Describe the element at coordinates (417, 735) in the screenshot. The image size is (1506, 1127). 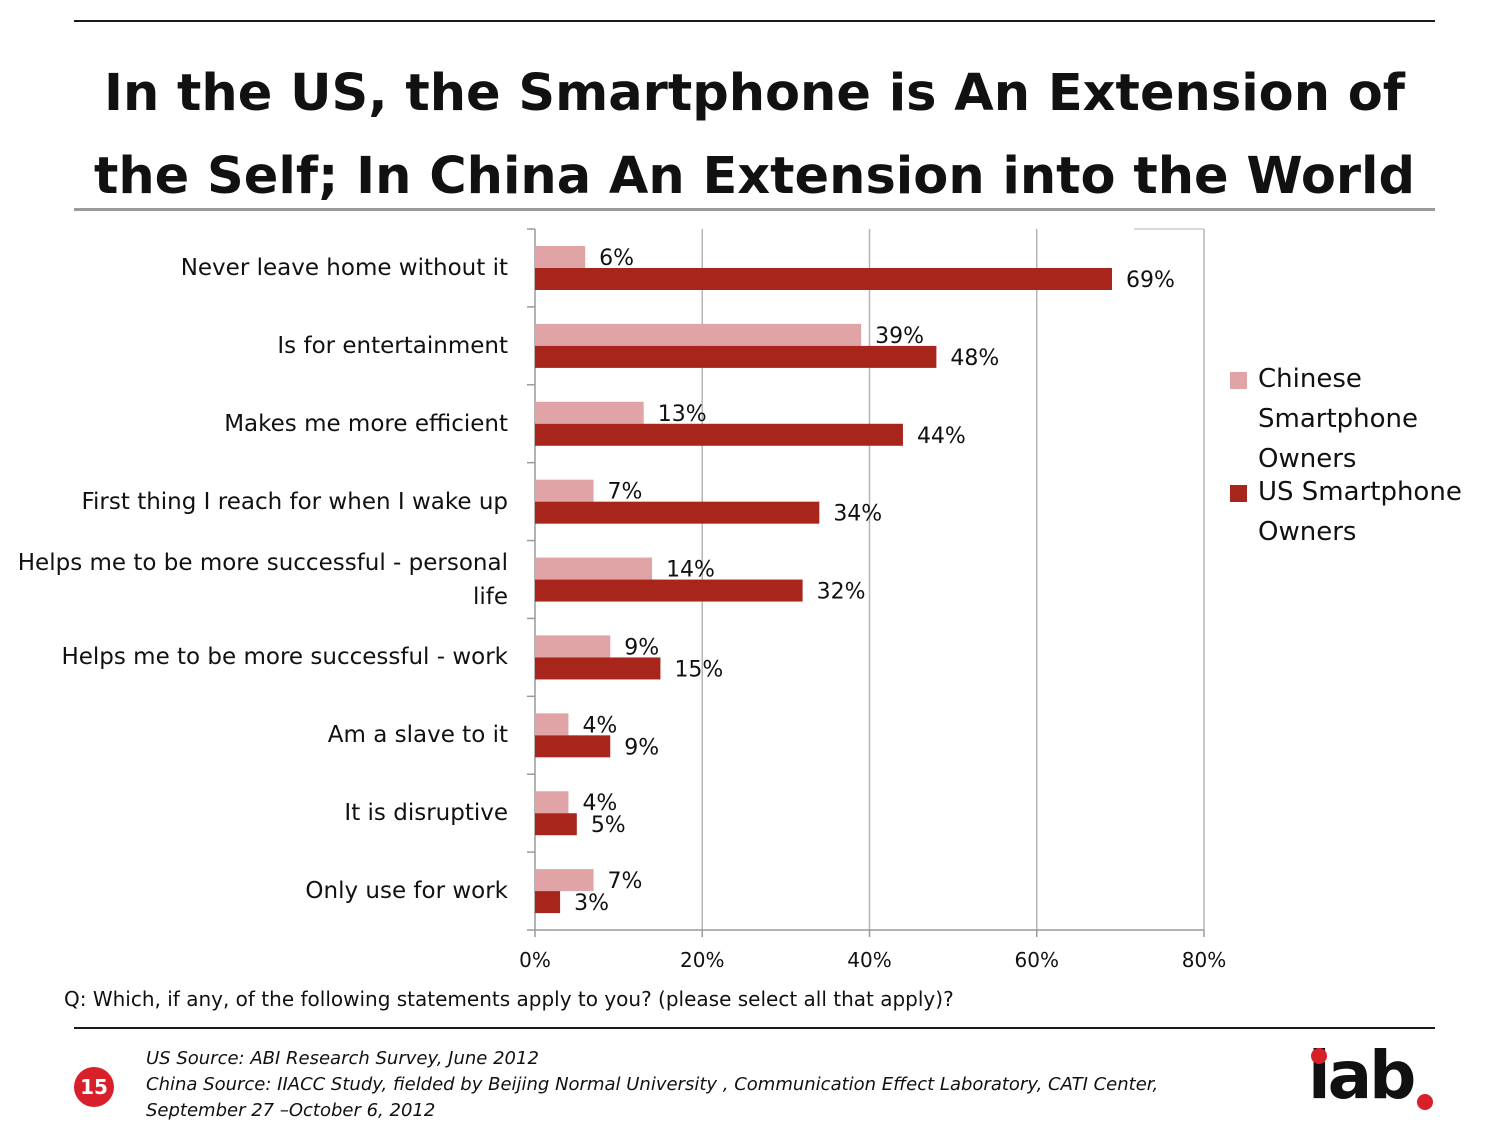
I see `category-label: Am a slave to it` at that location.